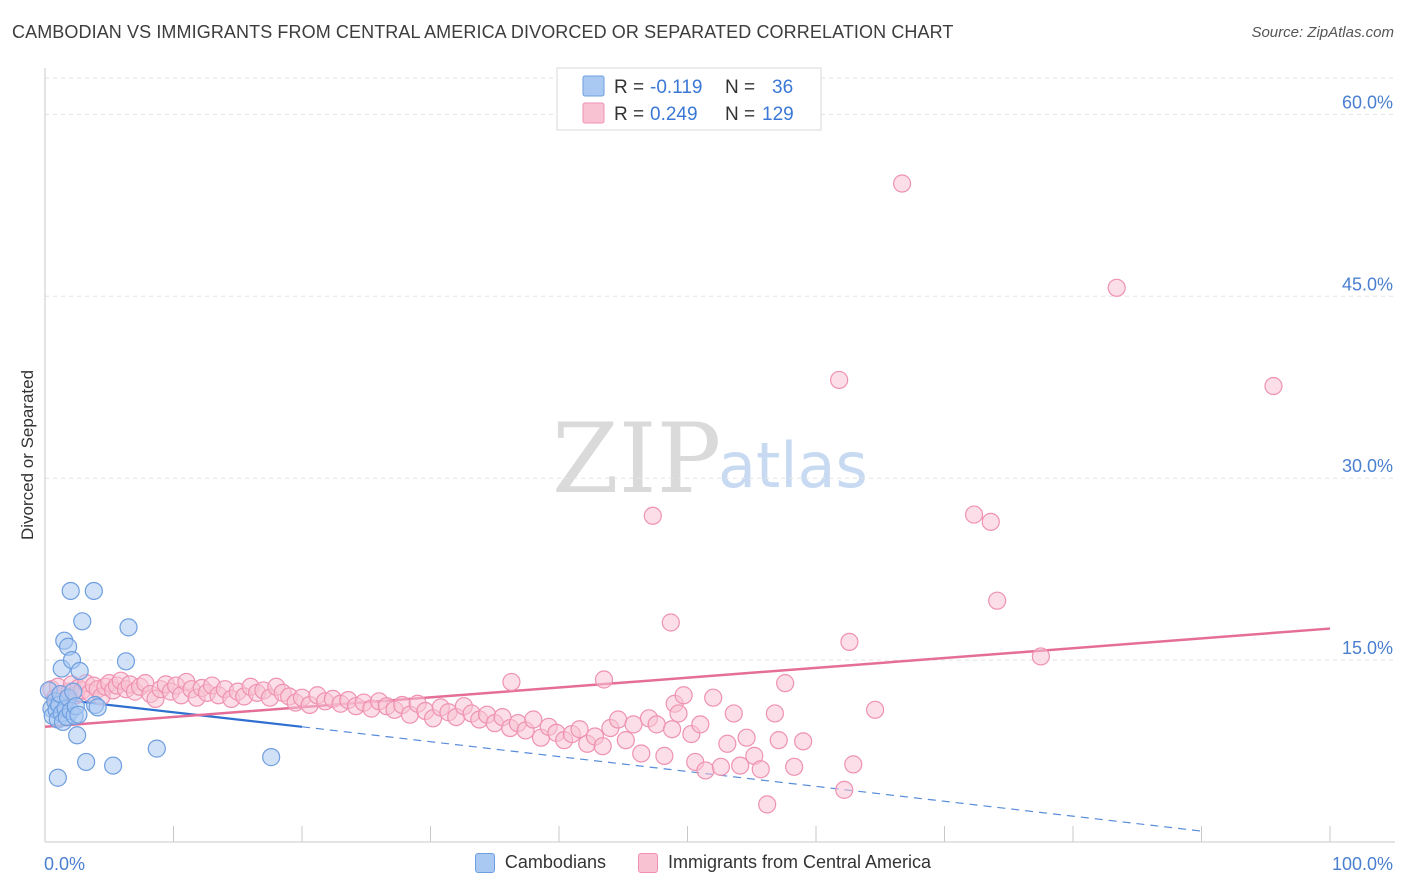 The width and height of the screenshot is (1406, 892). I want to click on legend-r-label-2: R =, so click(629, 114).